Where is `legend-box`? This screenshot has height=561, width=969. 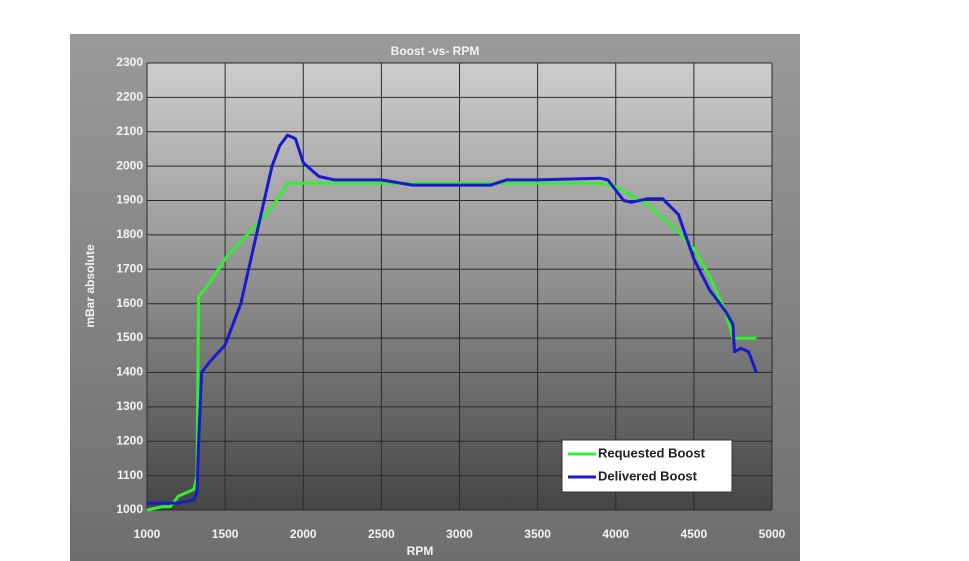
legend-box is located at coordinates (647, 466).